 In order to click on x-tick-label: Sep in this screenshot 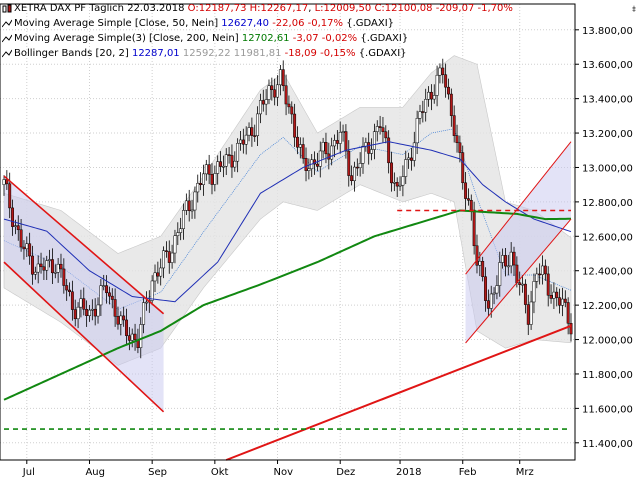, I will do `click(157, 472)`.